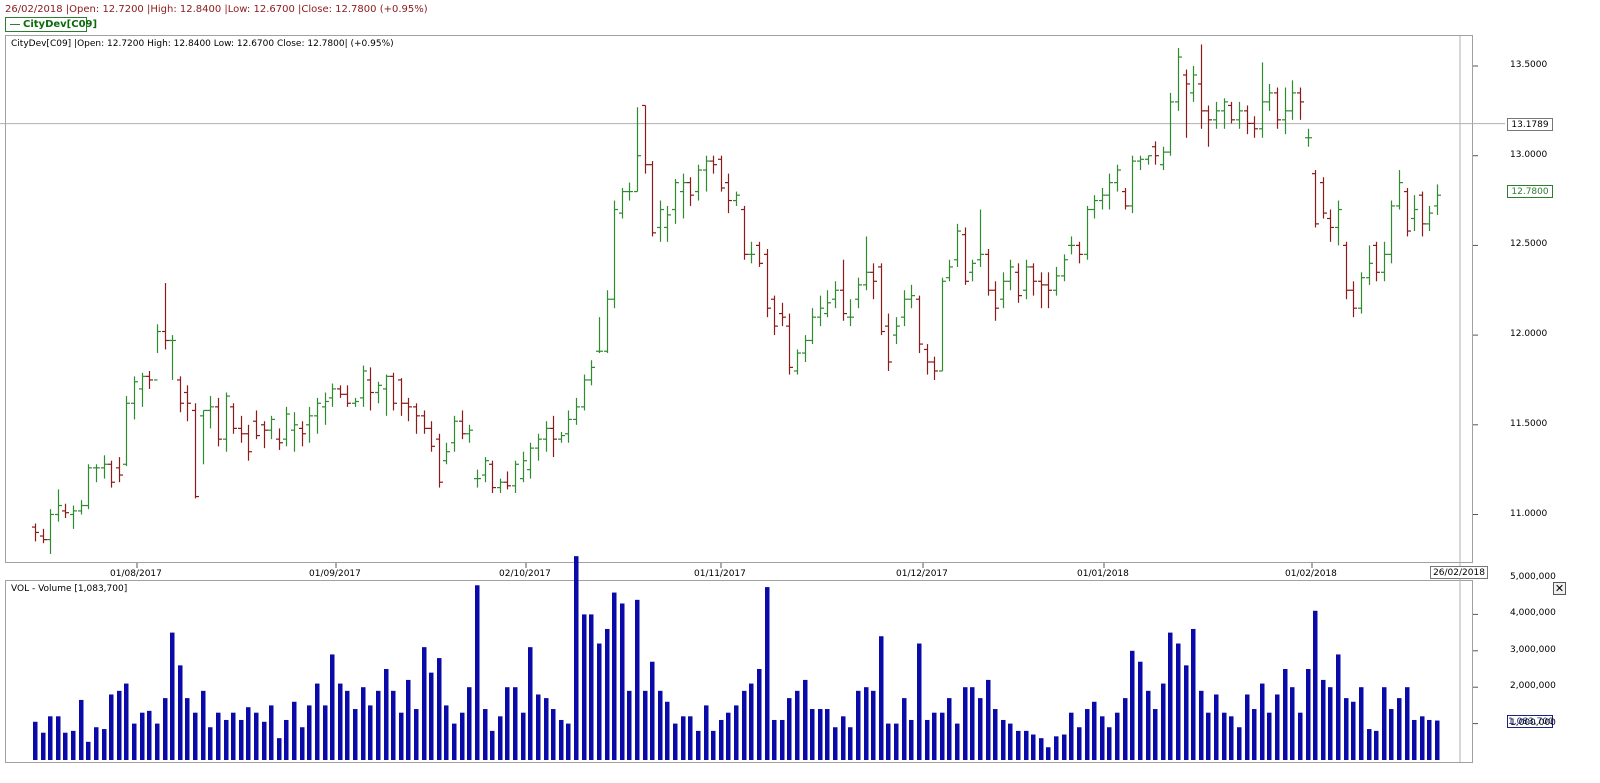 The image size is (1600, 783). What do you see at coordinates (60, 24) in the screenshot?
I see `legend-label: CityDev[C09]` at bounding box center [60, 24].